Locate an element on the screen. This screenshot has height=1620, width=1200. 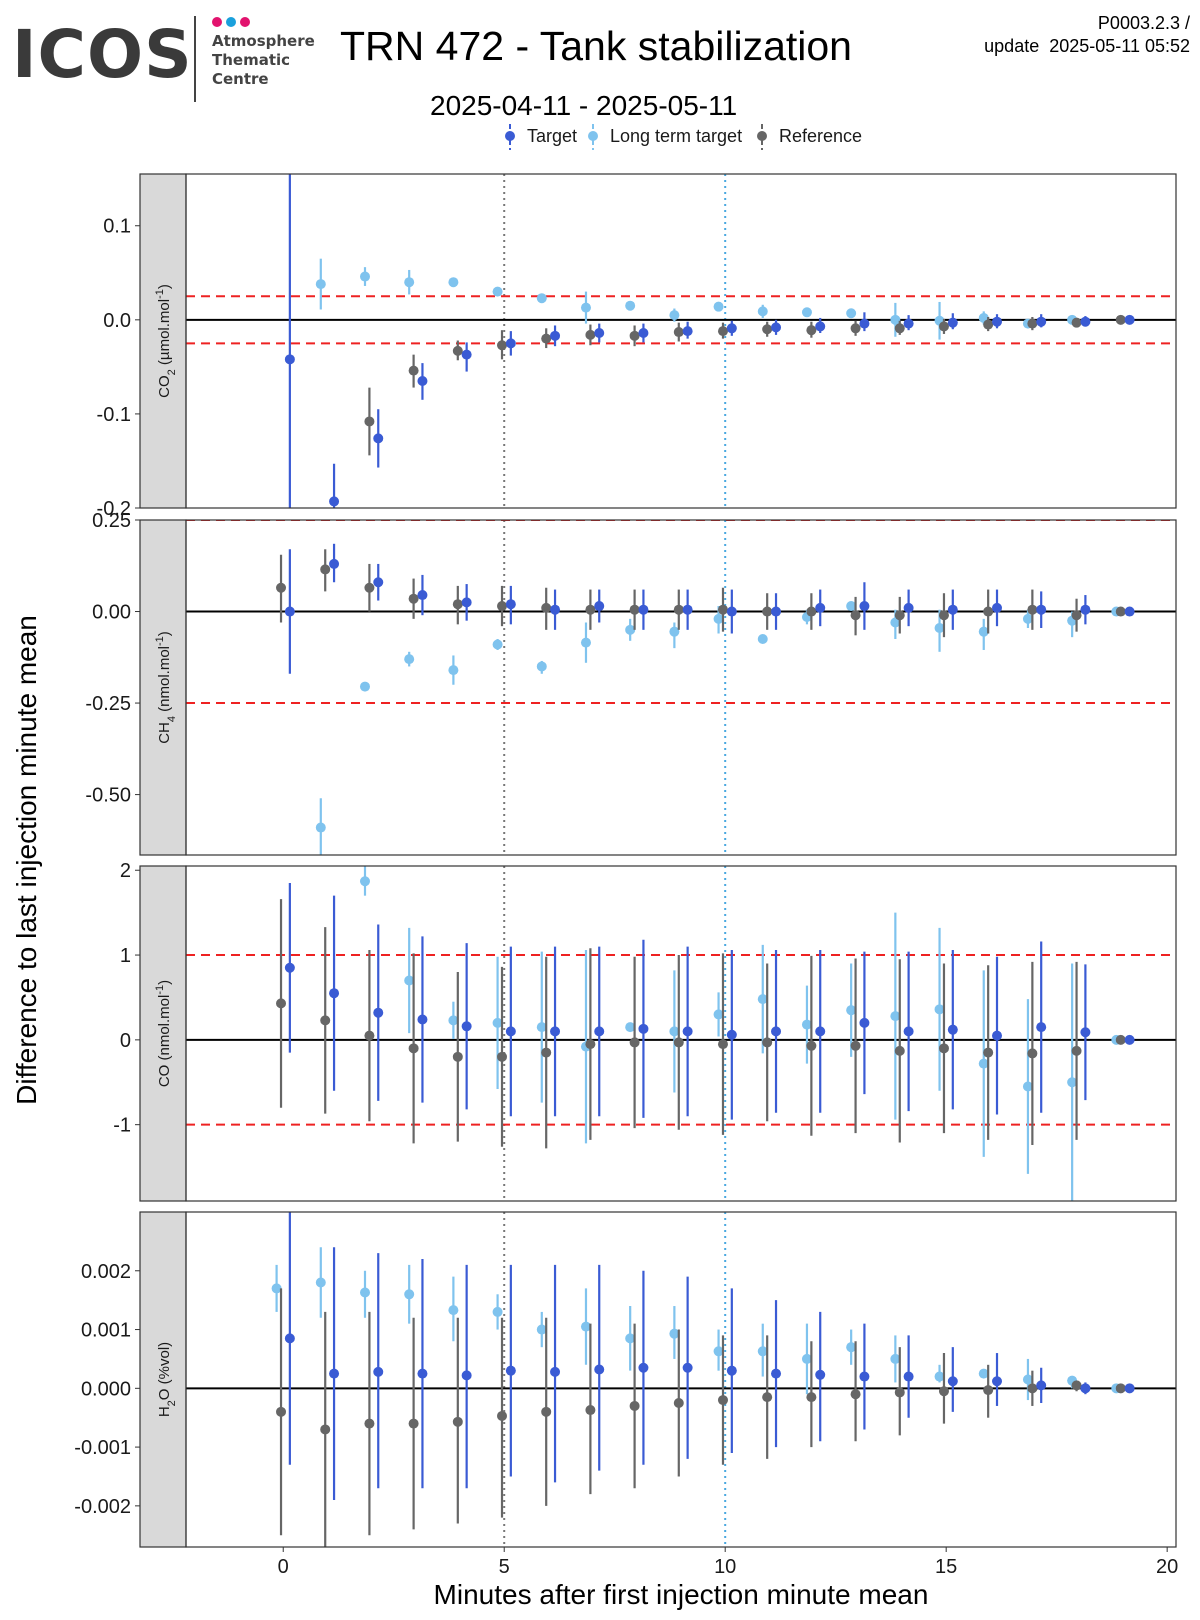
y-tick-label: -0.2 is located at coordinates (114, 509).